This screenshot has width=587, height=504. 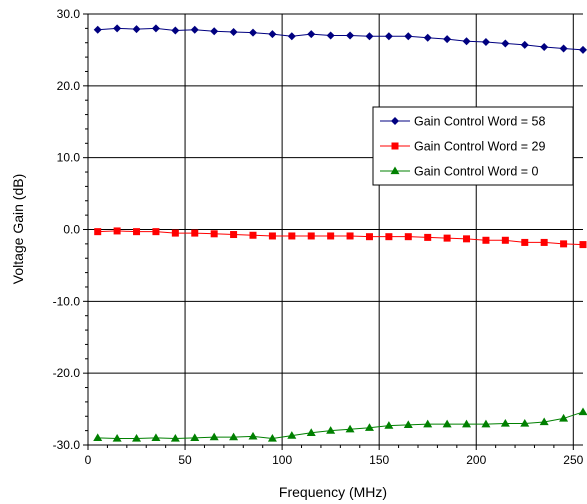 I want to click on y-tick-label: 30.0, so click(x=69, y=14).